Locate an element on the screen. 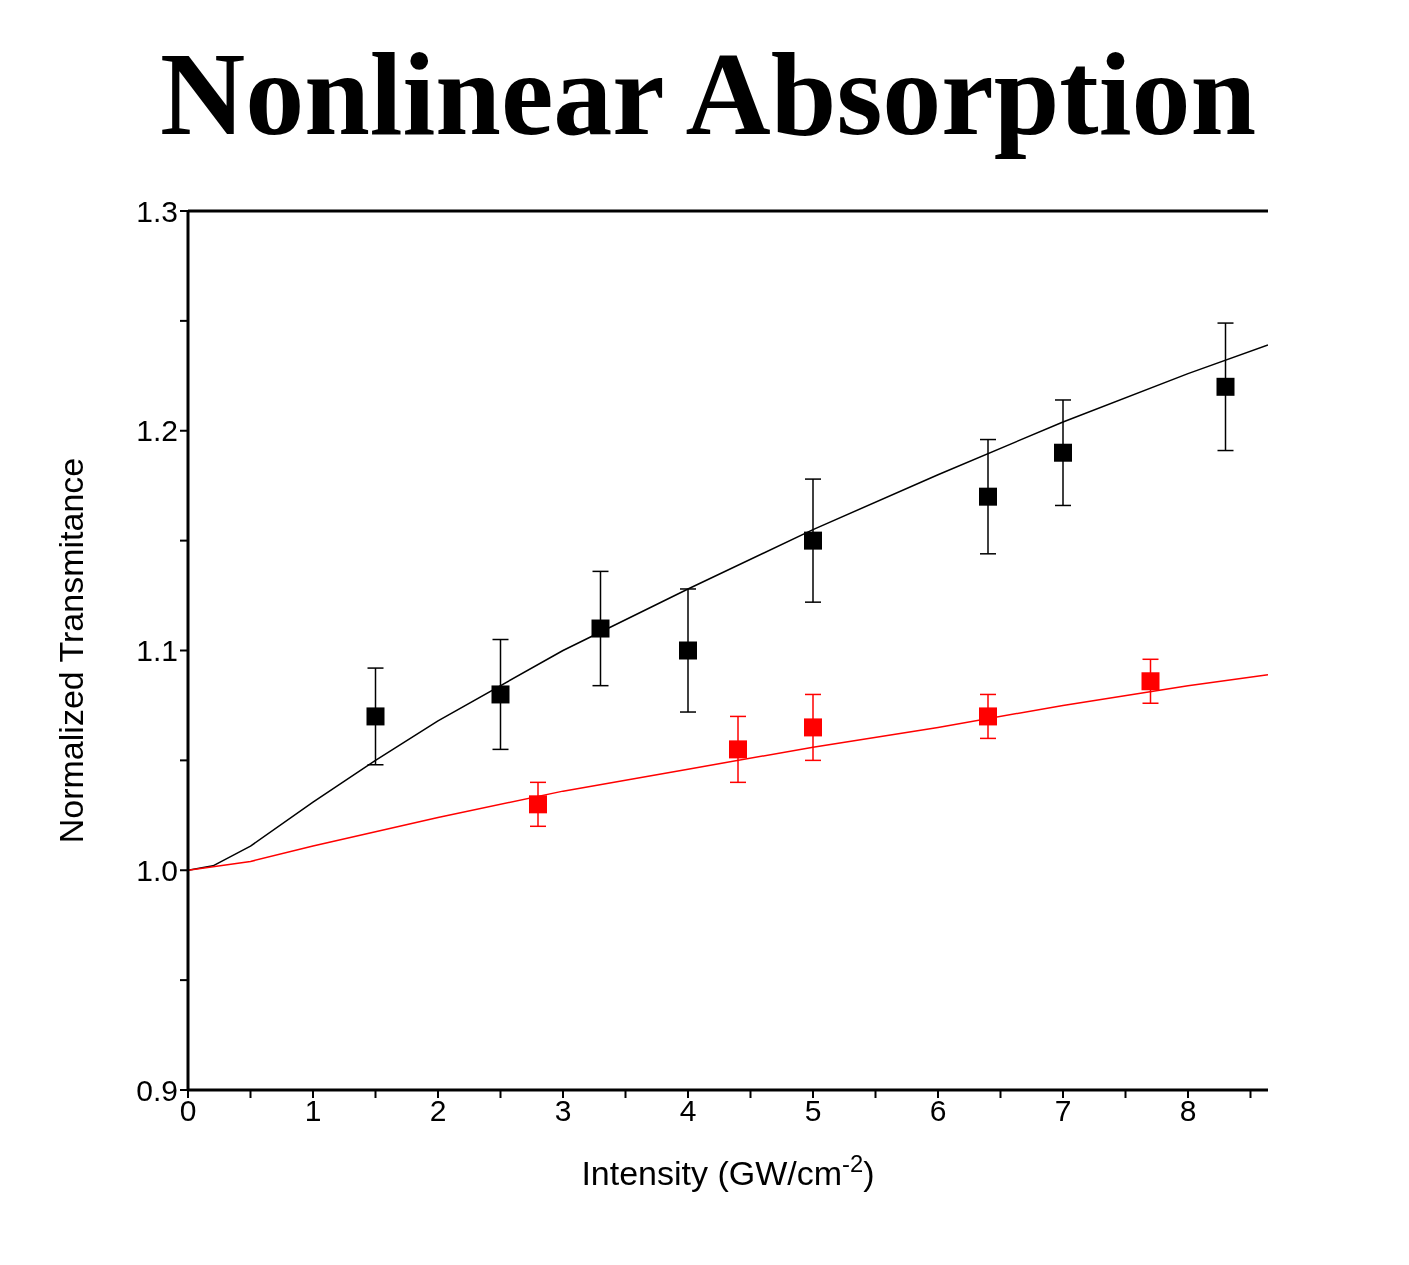 This screenshot has width=1409, height=1265. x-tick-label: 8 is located at coordinates (1188, 1111).